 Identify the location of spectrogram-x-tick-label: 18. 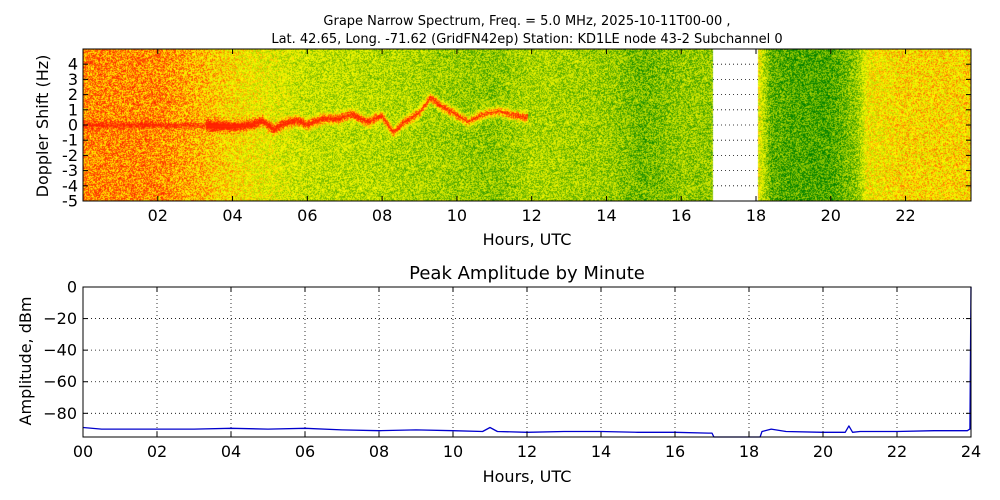
(756, 215).